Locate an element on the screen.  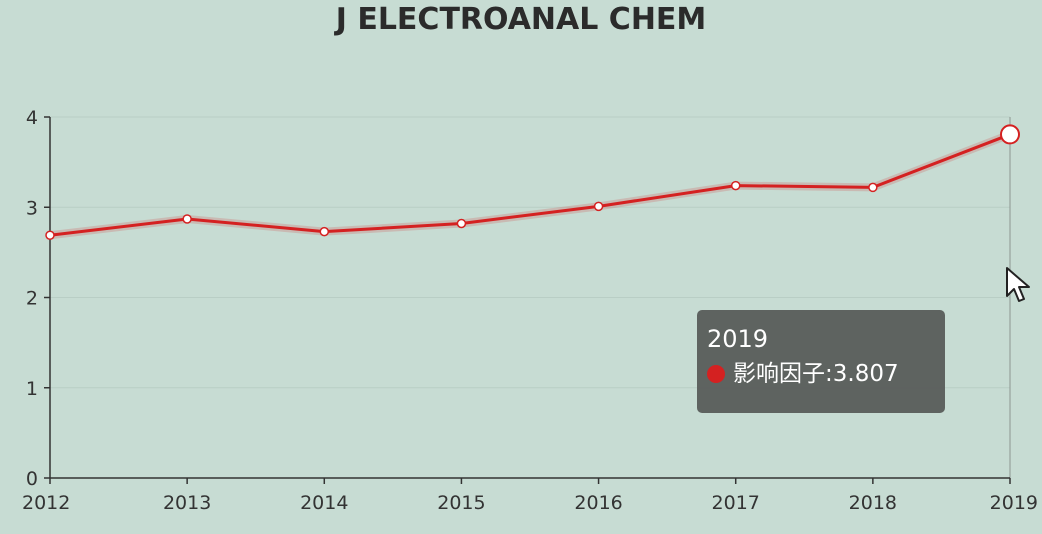
x-tick-label: 2018 is located at coordinates (873, 503).